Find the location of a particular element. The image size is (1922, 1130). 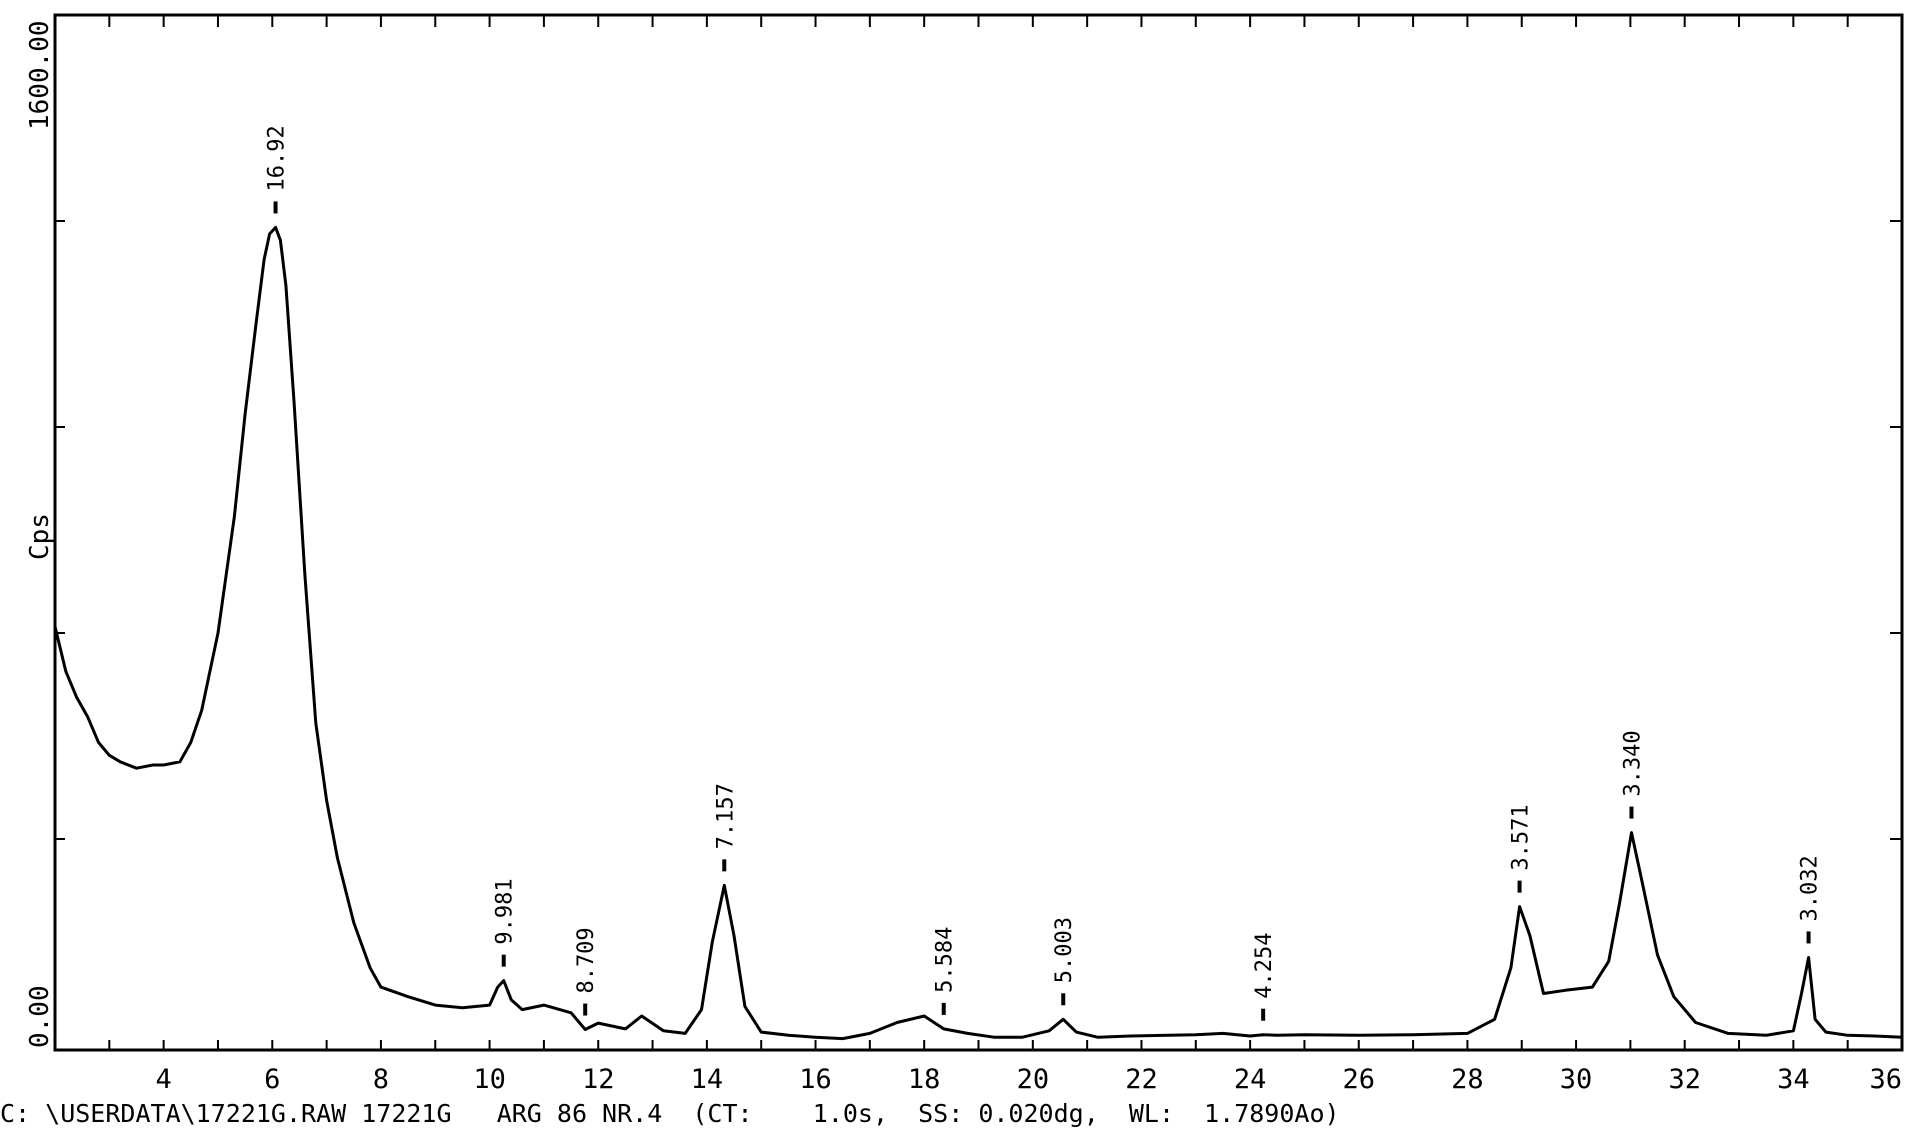

peak-label: 7.157 is located at coordinates (725, 816).